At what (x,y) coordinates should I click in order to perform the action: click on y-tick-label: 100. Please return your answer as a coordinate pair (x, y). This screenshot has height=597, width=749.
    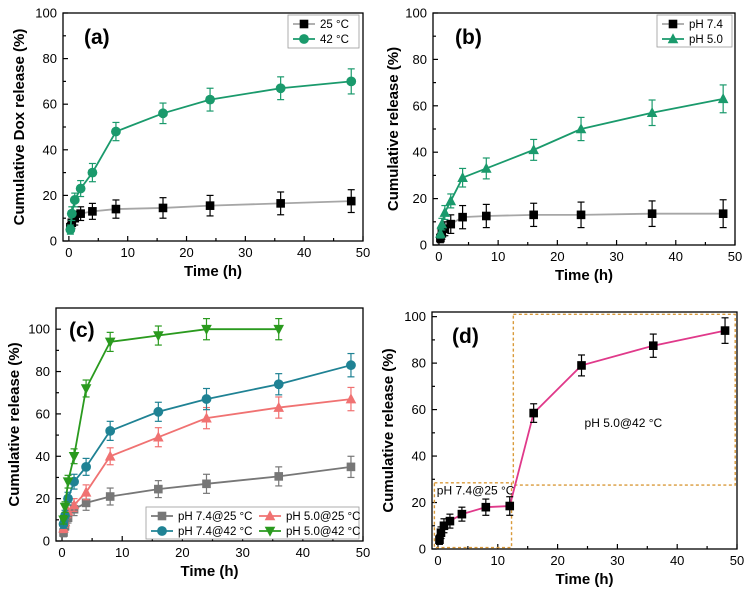
    Looking at the image, I should click on (415, 316).